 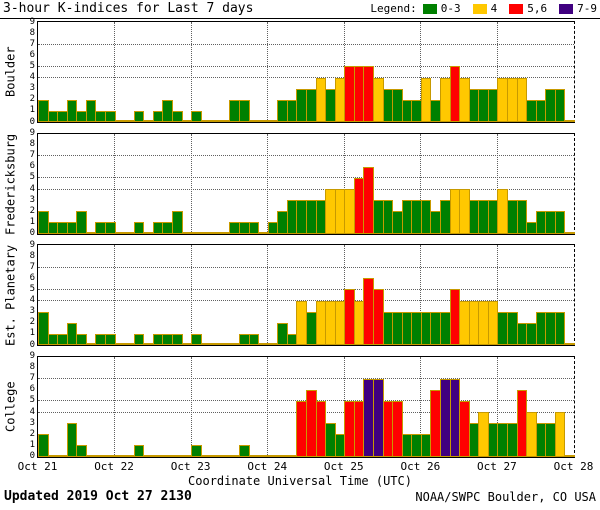 I want to click on legend-item-4: 4, so click(x=484, y=8).